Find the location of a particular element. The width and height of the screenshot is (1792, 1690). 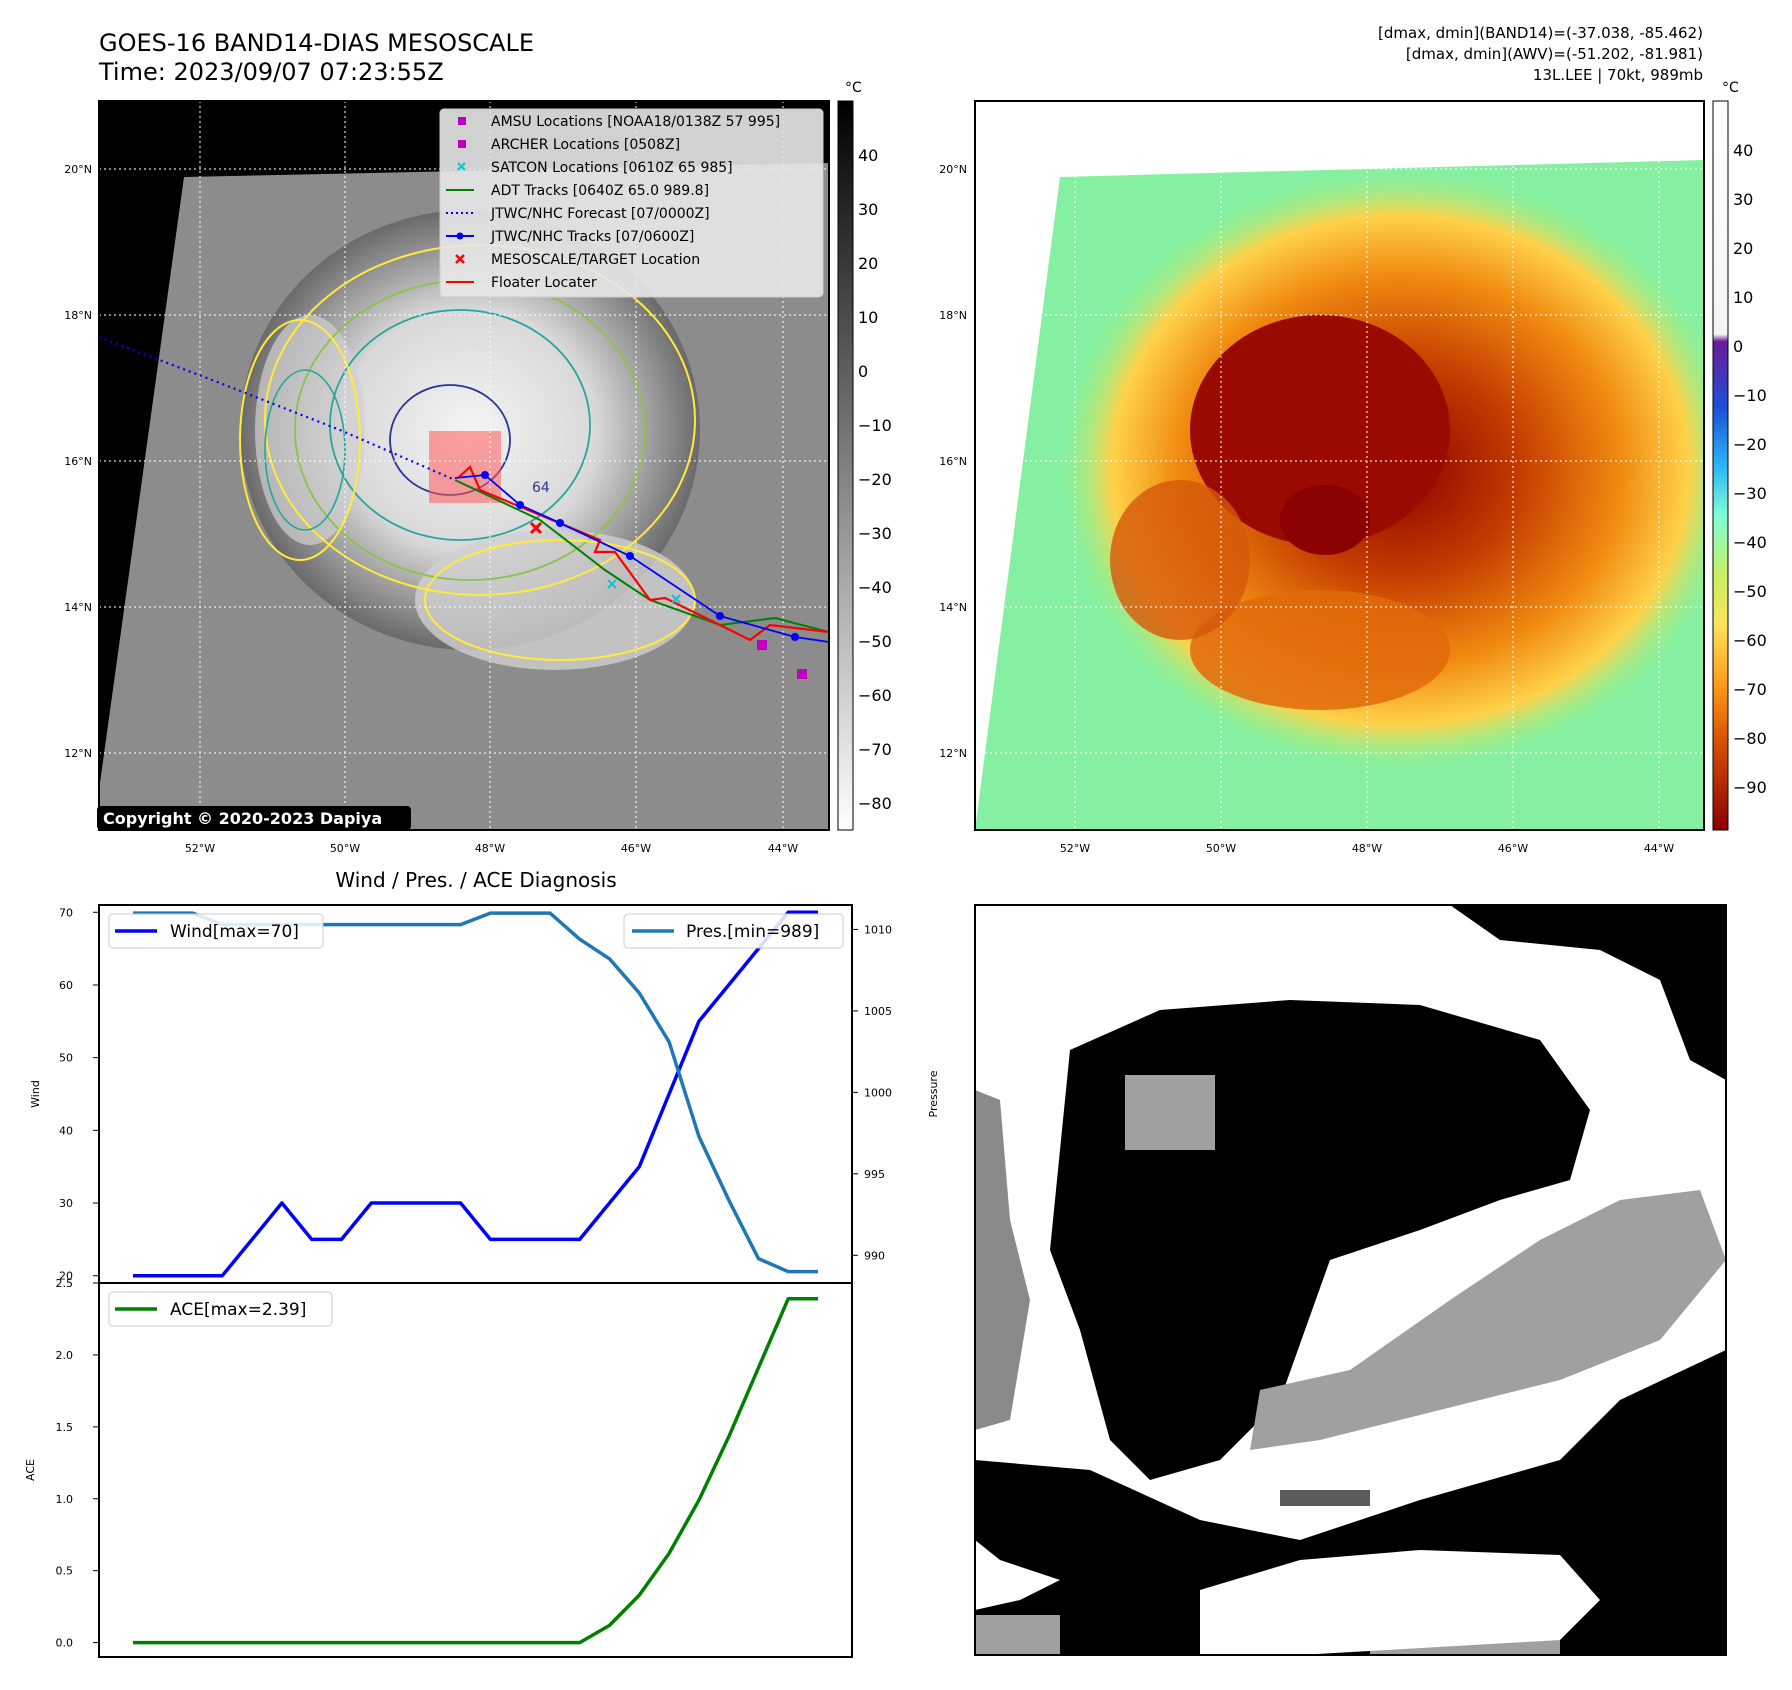

pres-axis-ticks: 990 995 1000 1005 1010 is located at coordinates (872, 1092).